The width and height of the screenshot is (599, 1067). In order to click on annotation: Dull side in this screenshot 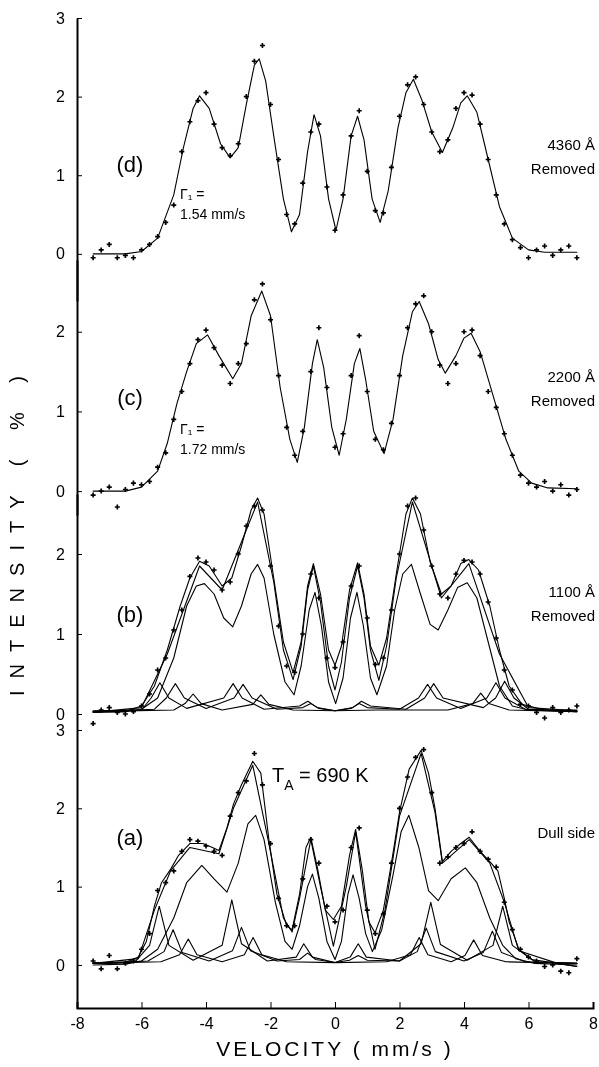, I will do `click(566, 832)`.